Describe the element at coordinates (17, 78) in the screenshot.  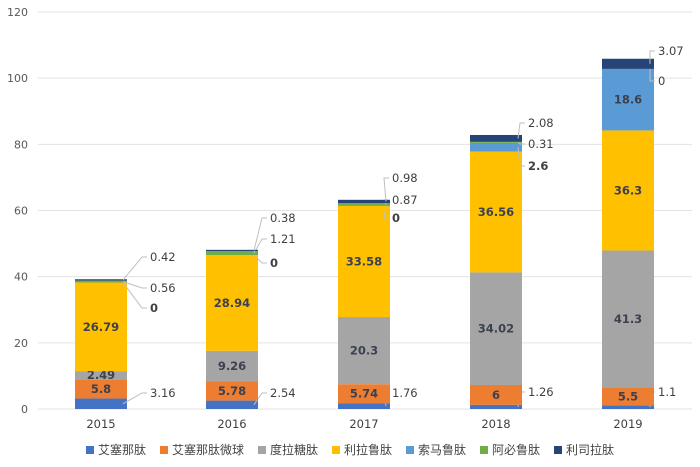
I see `y-tick-label: 100` at that location.